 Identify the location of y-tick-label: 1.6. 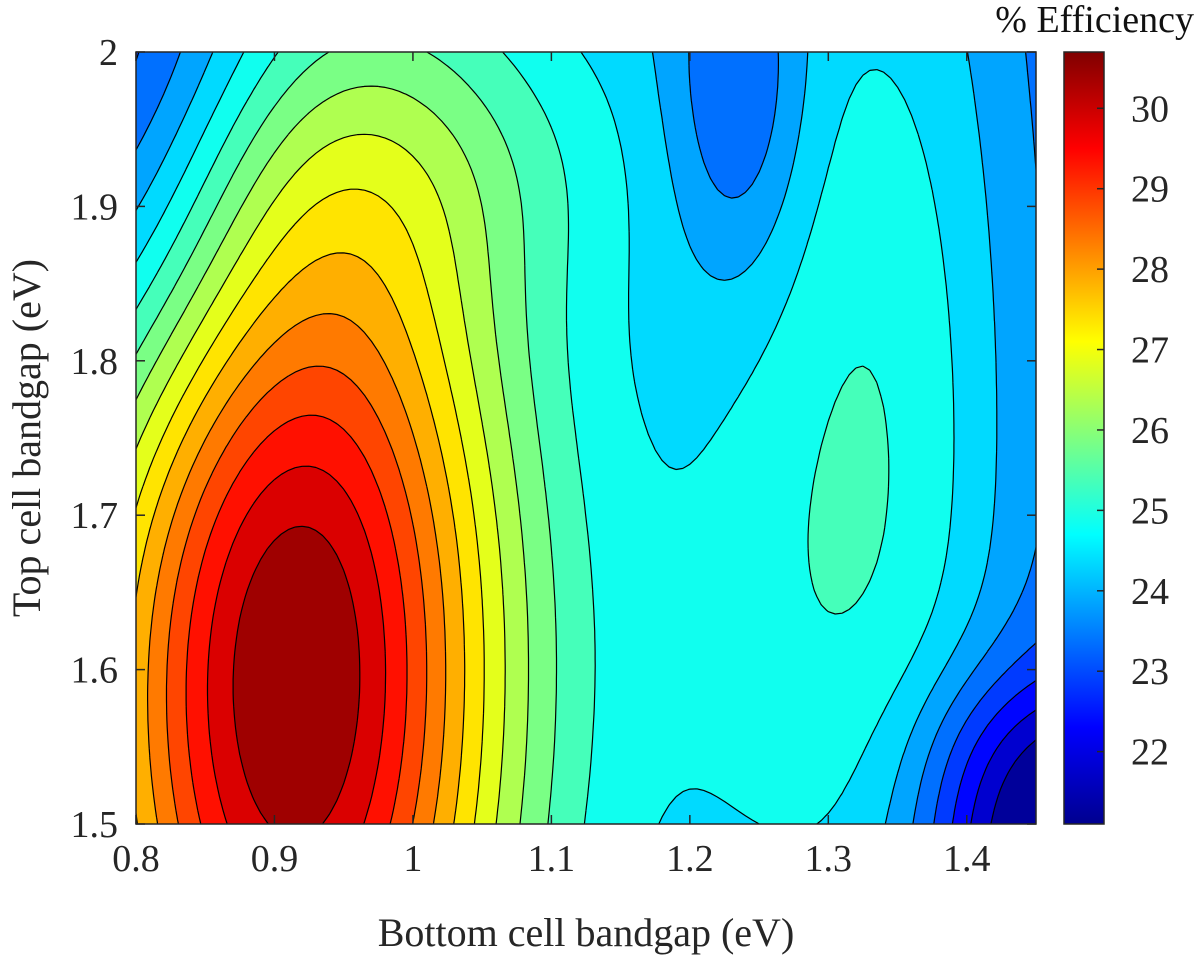
(95, 671).